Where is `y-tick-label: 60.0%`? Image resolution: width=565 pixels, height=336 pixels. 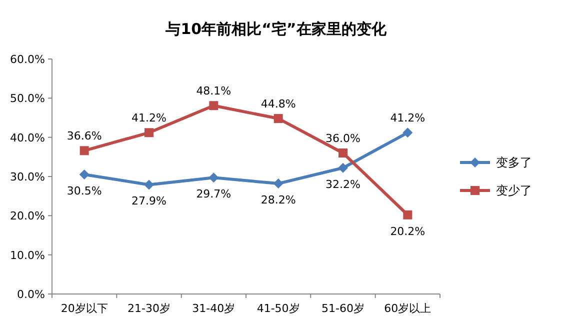
y-tick-label: 60.0% is located at coordinates (27, 59).